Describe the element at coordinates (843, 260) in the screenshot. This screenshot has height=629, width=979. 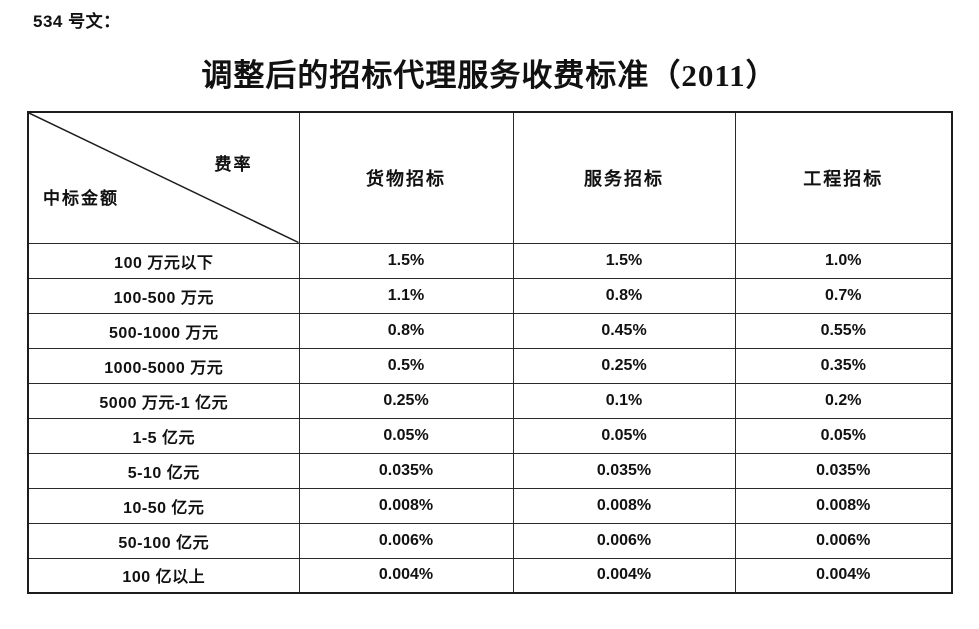
I see `rate-value-cell: 1.0%` at that location.